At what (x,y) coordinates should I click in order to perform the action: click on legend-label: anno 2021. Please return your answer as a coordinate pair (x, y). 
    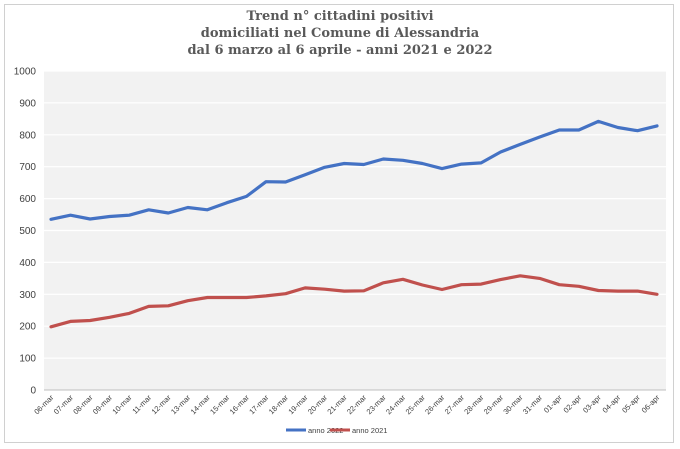
    Looking at the image, I should click on (369, 430).